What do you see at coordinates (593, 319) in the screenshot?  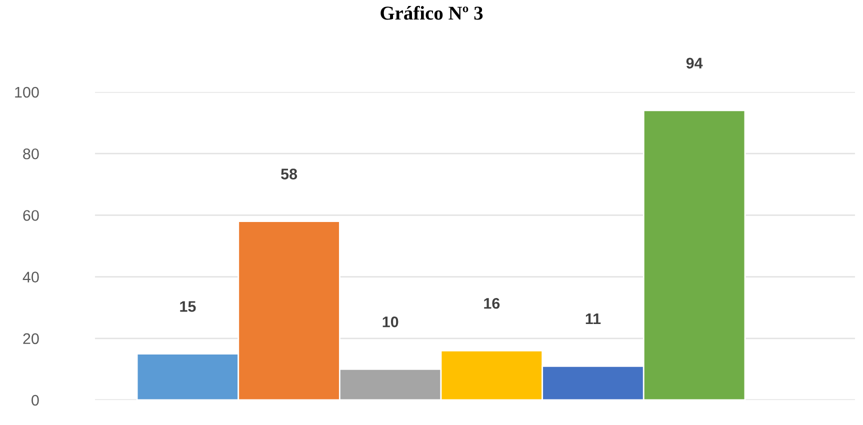 I see `data-label: 11` at bounding box center [593, 319].